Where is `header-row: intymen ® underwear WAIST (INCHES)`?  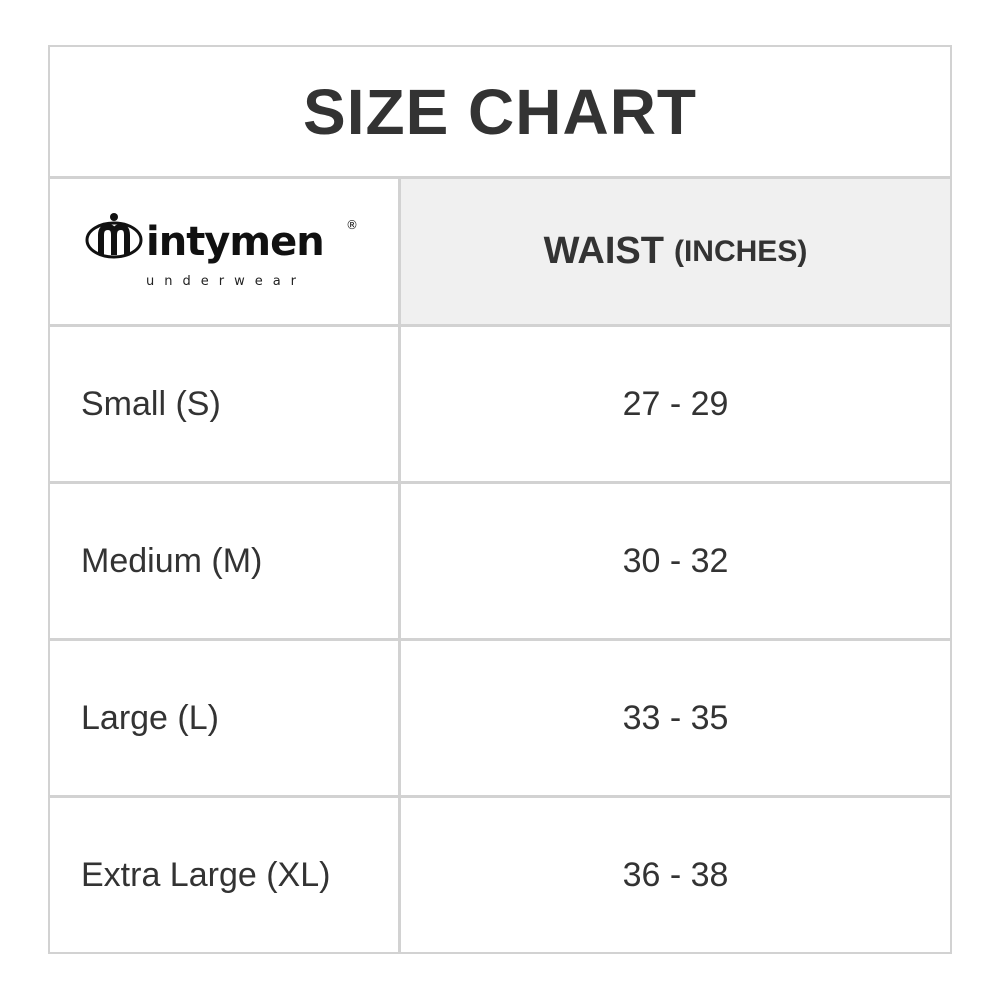 header-row: intymen ® underwear WAIST (INCHES) is located at coordinates (500, 253).